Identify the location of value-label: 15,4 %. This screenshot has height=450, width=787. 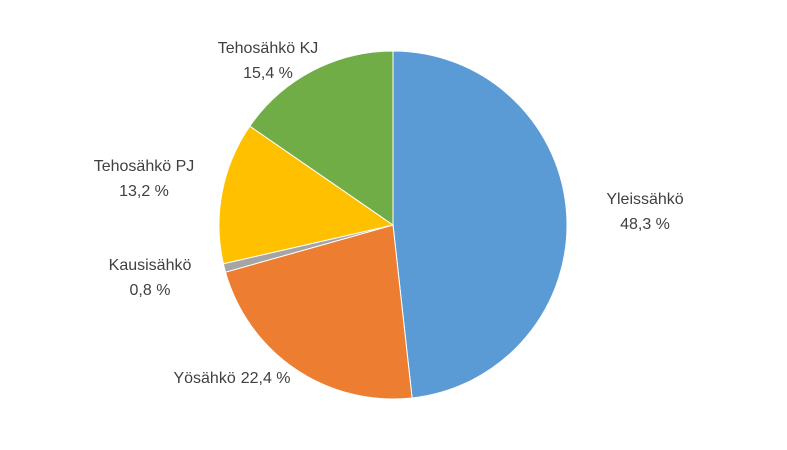
(268, 73).